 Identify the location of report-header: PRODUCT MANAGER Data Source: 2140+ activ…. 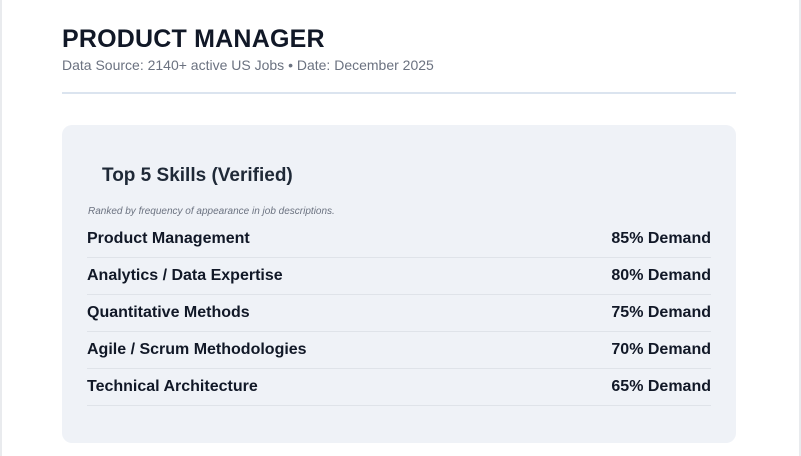
(399, 49).